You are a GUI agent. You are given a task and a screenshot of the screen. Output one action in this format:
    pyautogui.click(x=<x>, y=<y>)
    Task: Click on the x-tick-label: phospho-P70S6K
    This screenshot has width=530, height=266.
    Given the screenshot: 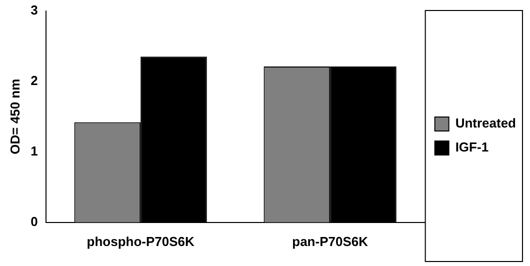 What is the action you would take?
    pyautogui.click(x=140, y=241)
    